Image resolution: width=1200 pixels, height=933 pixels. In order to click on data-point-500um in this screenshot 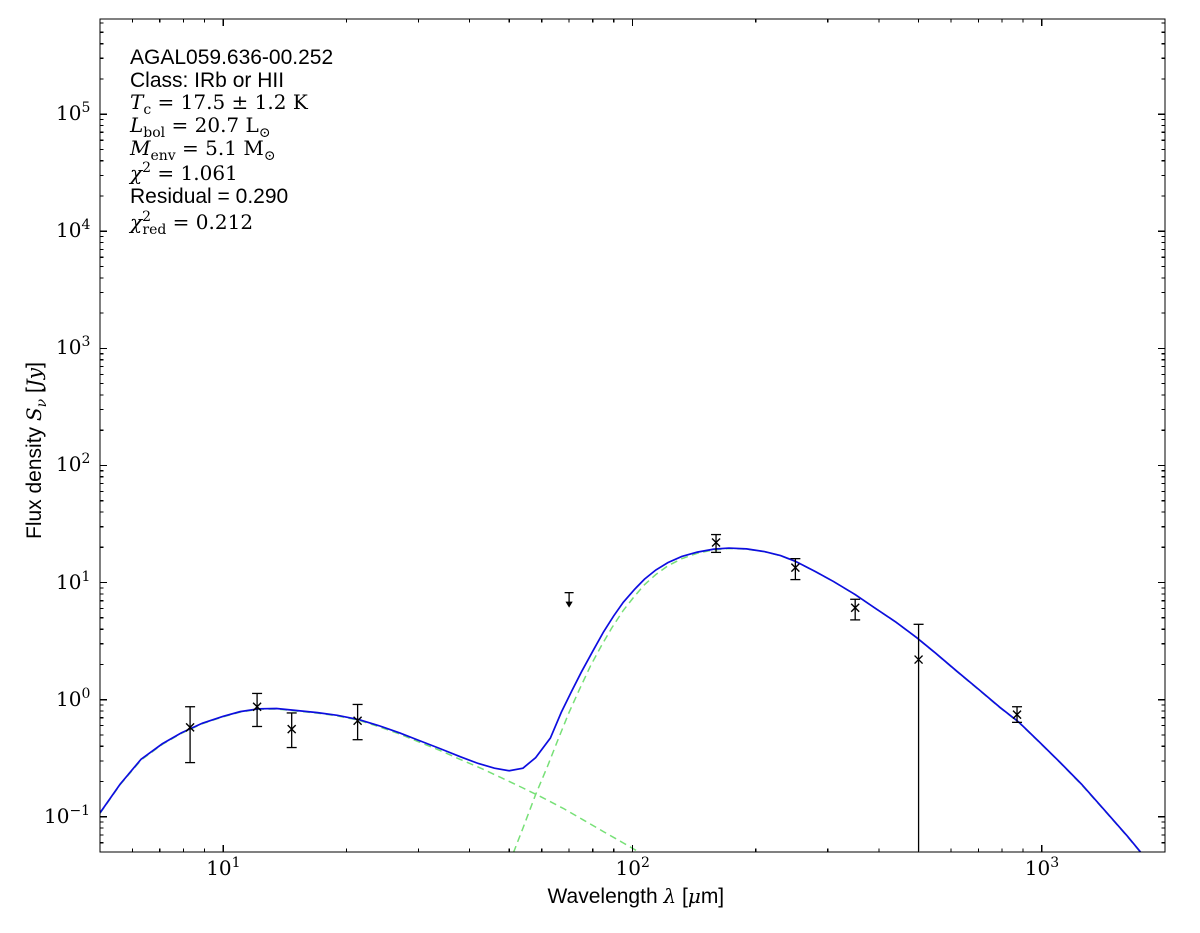, I will do `click(918, 737)`.